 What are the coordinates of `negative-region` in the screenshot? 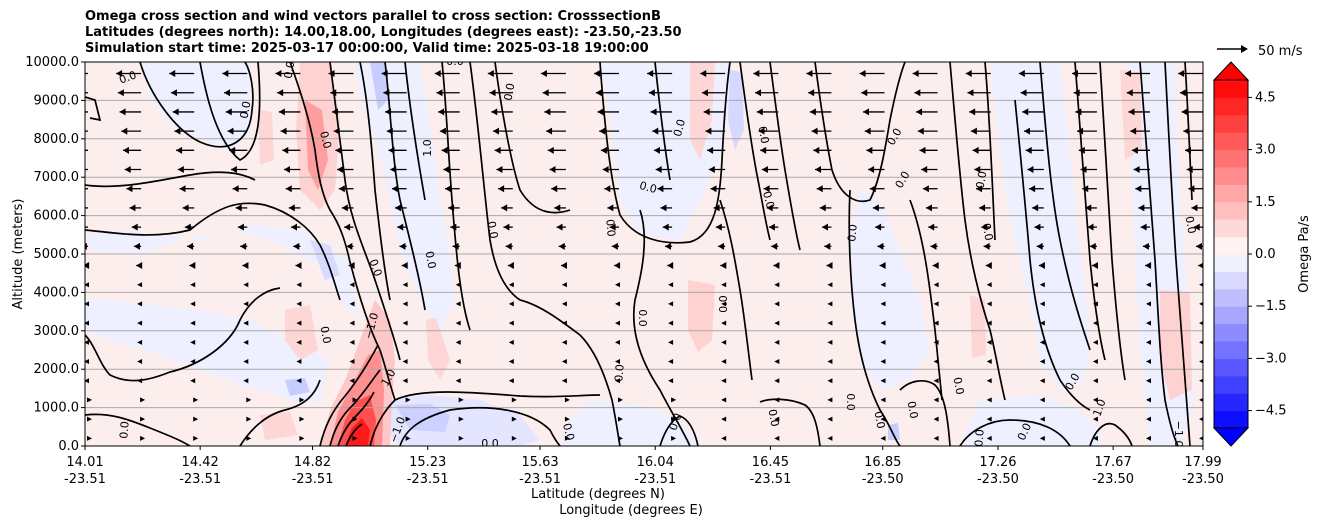 It's located at (890, 290).